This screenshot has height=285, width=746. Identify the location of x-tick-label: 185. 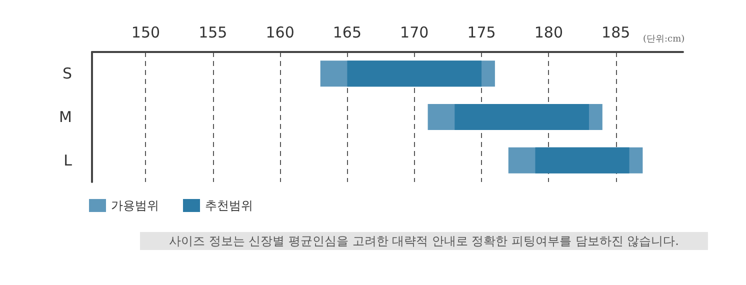
(616, 33).